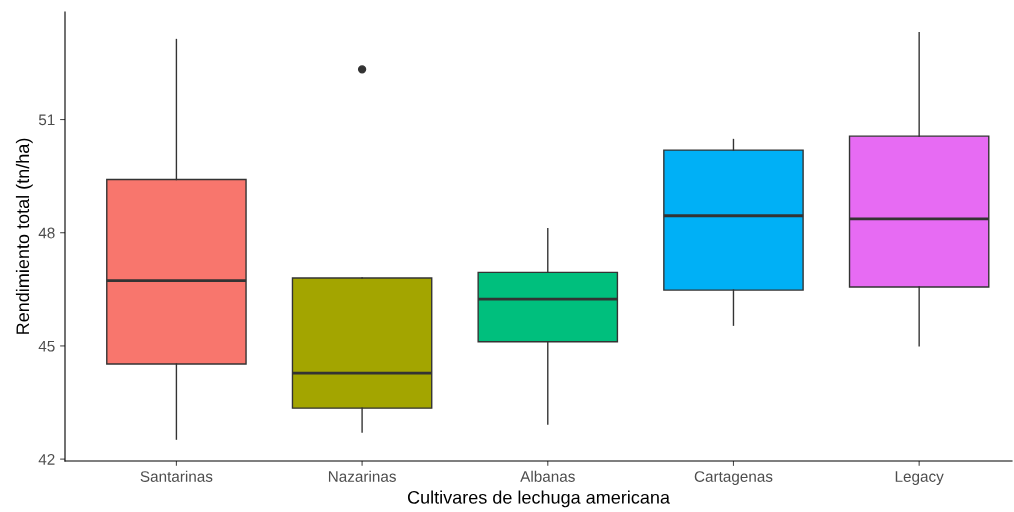 The width and height of the screenshot is (1014, 512). Describe the element at coordinates (46, 346) in the screenshot. I see `y-tick-label: 45` at that location.